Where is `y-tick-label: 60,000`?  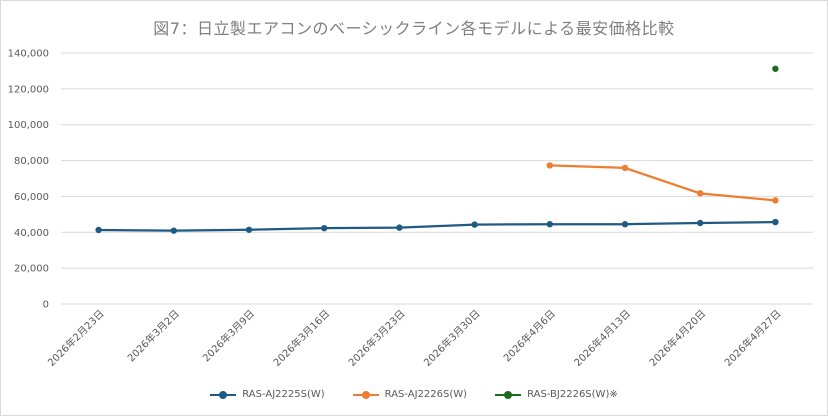
y-tick-label: 60,000 is located at coordinates (31, 197).